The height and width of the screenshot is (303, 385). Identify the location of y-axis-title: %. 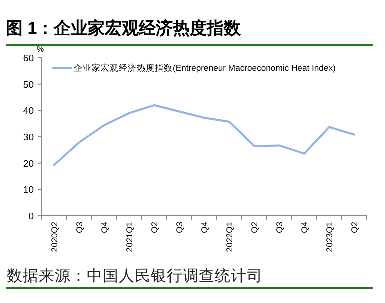
(40, 49).